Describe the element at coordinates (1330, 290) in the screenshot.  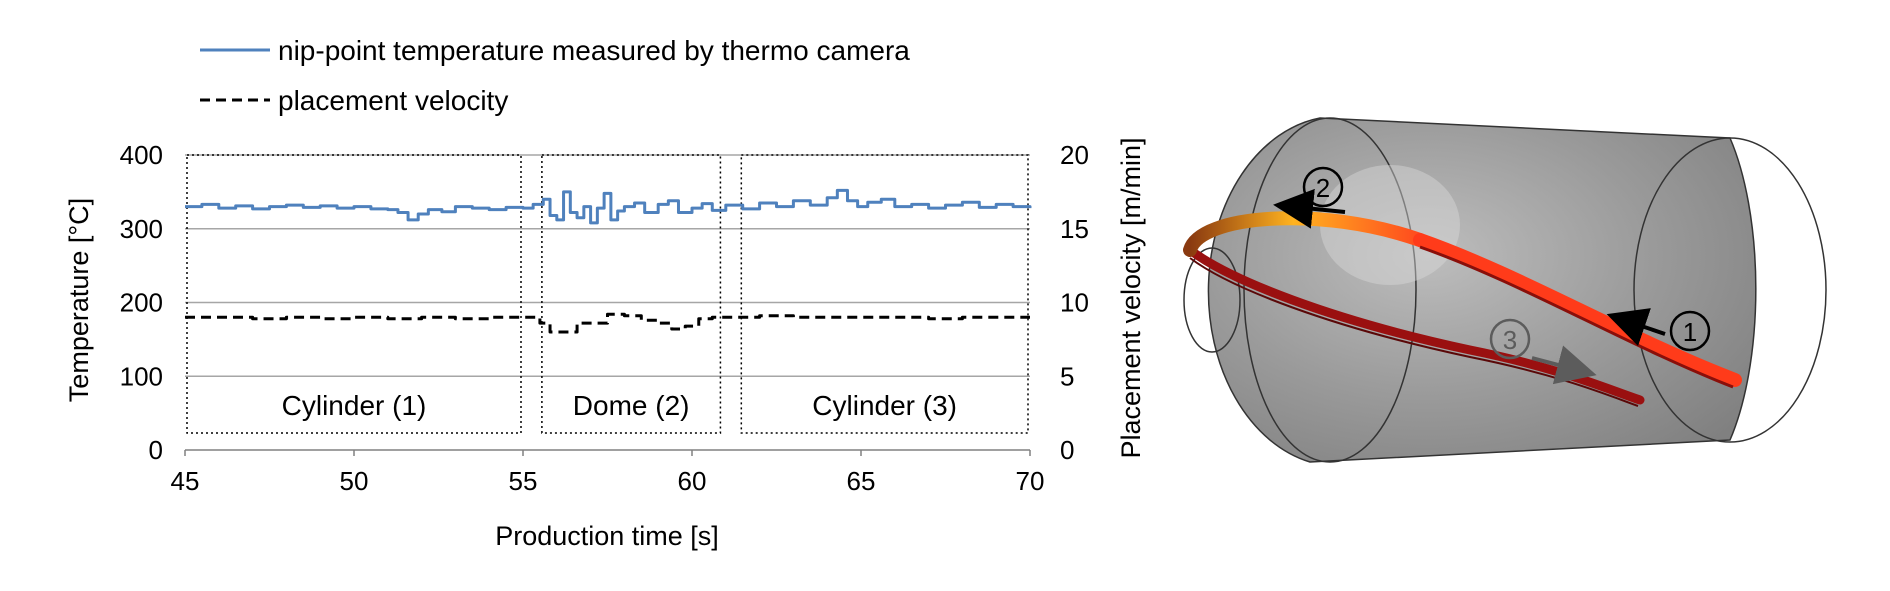
I see `tank-junction-ring` at that location.